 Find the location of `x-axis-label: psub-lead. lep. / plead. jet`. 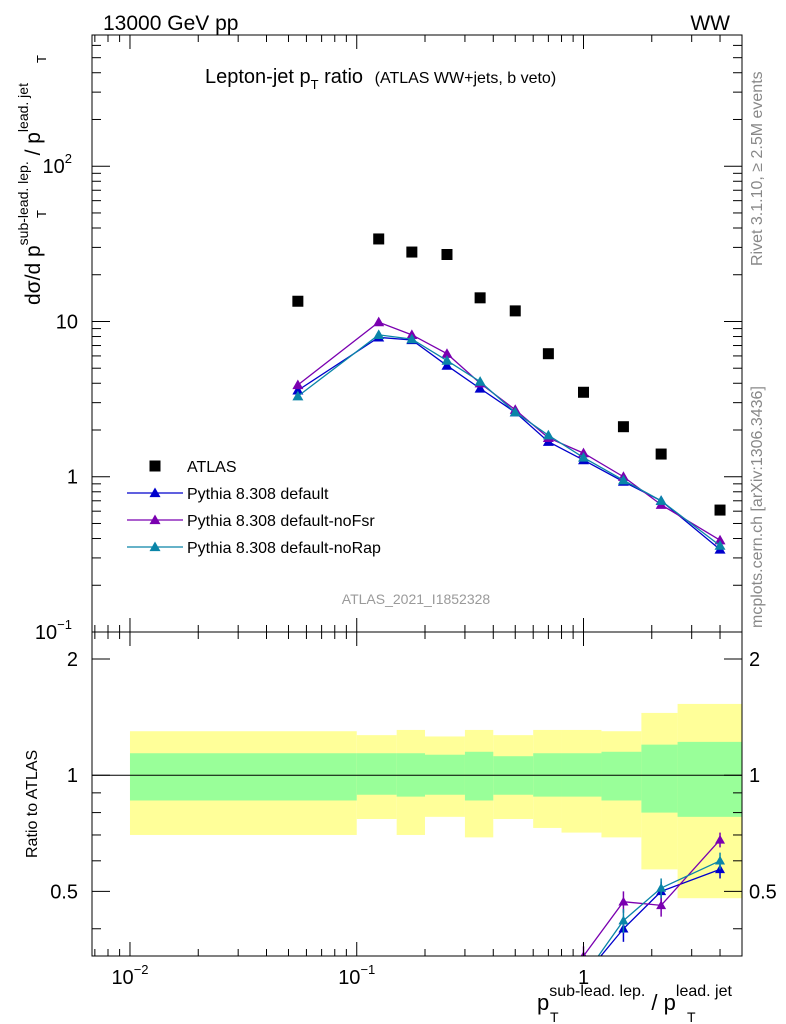

x-axis-label: psub-lead. lep. / plead. jet is located at coordinates (634, 999).